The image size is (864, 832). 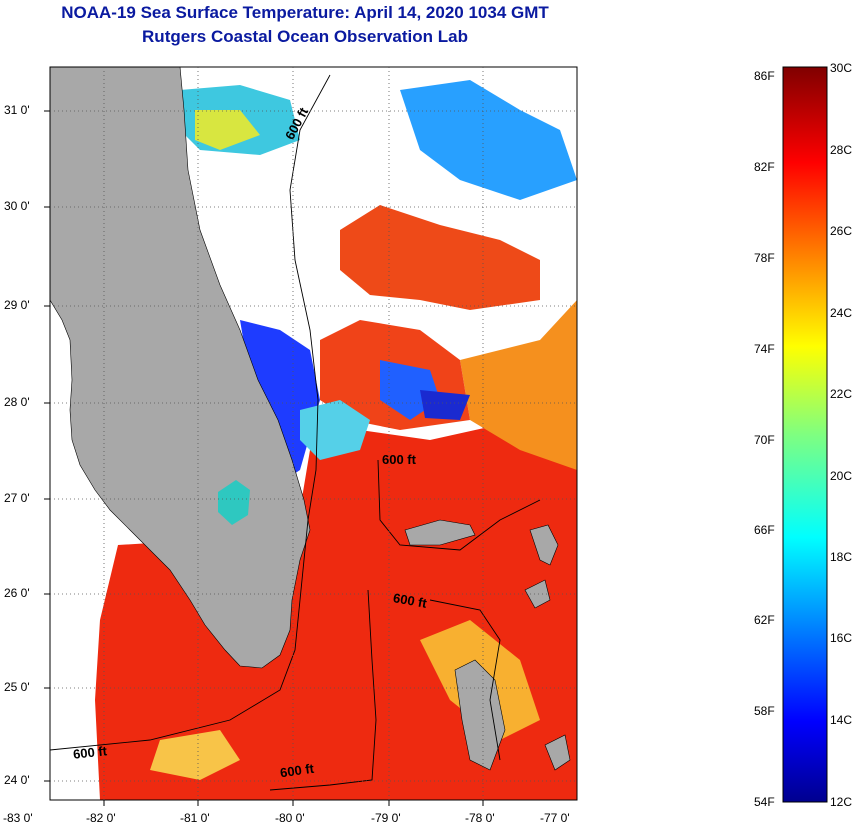 I want to click on colorbar-c-label: 14C, so click(x=841, y=720).